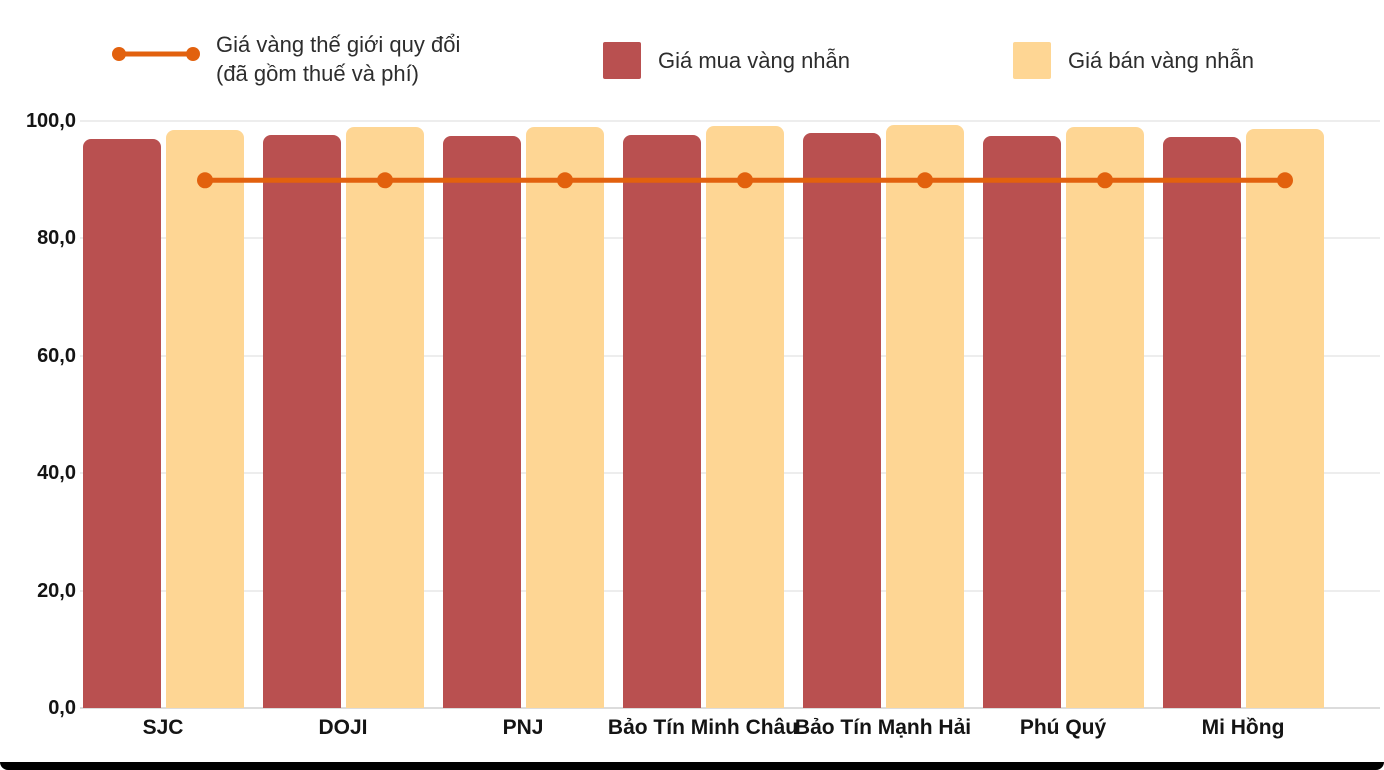 This screenshot has height=770, width=1384. Describe the element at coordinates (338, 44) in the screenshot. I see `legend-label-world-price-line1: Giá vàng thế giới quy đổi` at that location.